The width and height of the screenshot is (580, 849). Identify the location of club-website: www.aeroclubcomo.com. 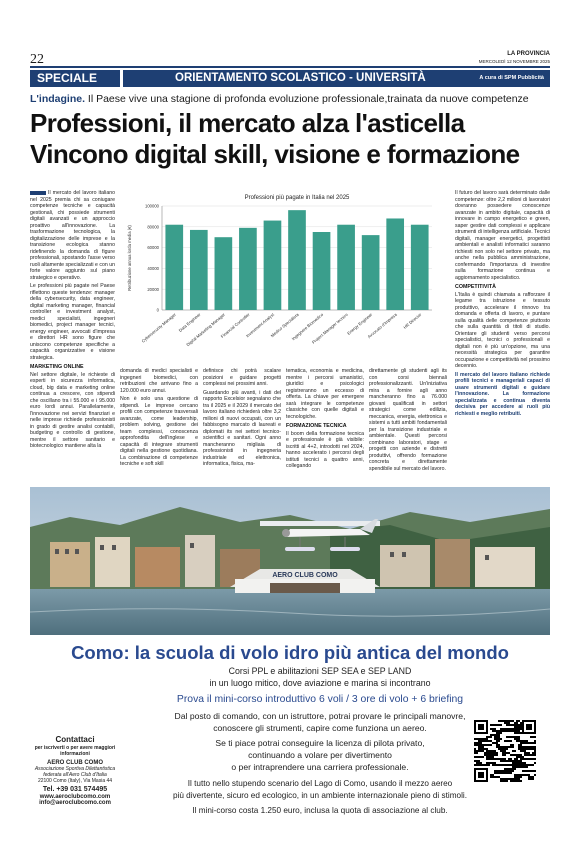
(75, 796).